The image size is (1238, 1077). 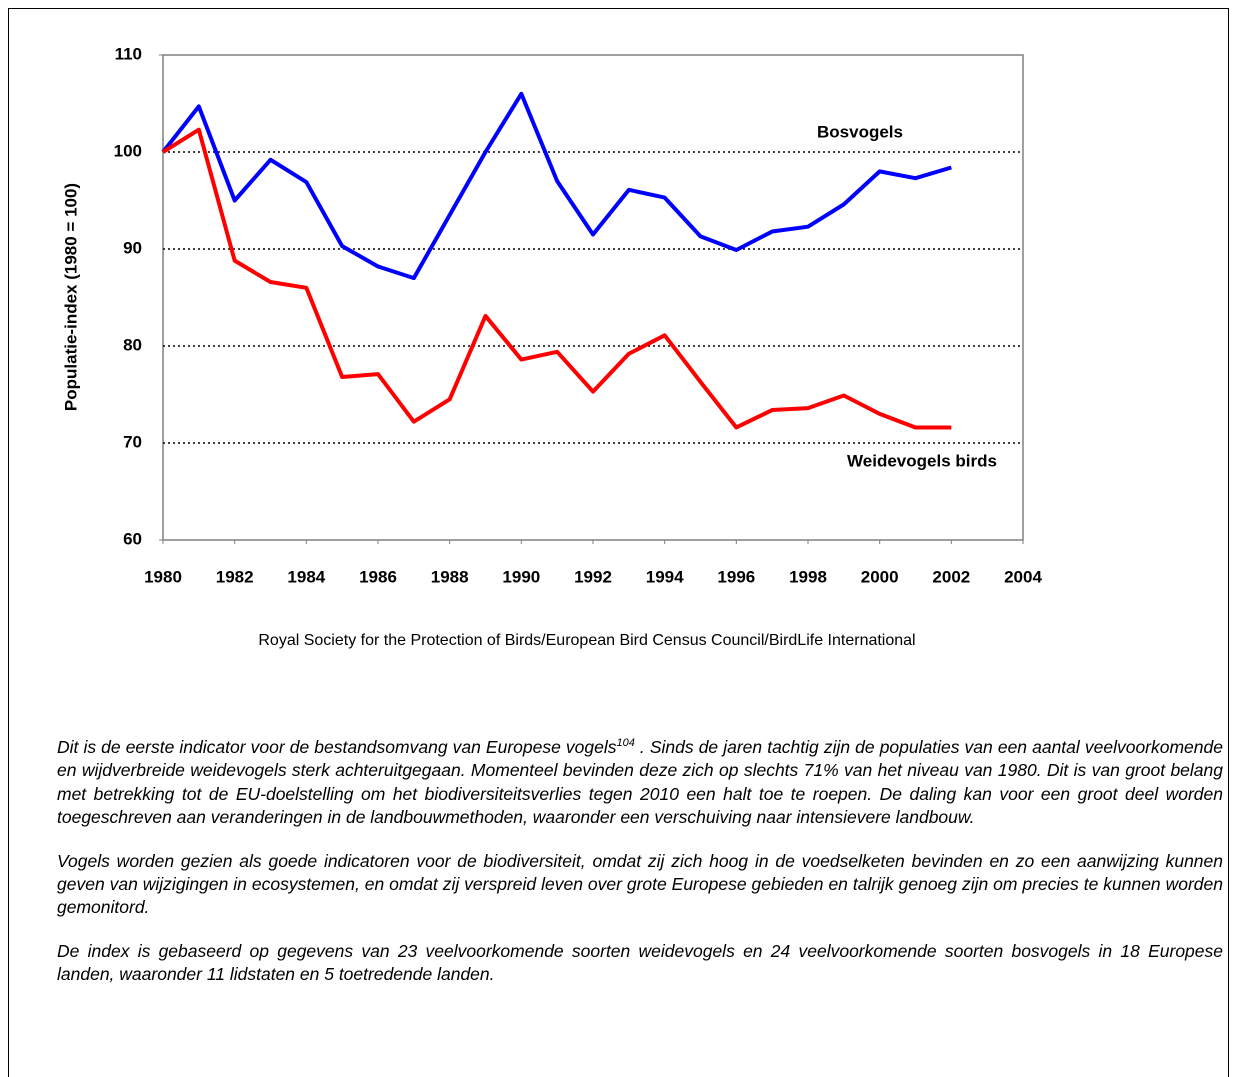 I want to click on x-tick-label: 1986, so click(x=378, y=576).